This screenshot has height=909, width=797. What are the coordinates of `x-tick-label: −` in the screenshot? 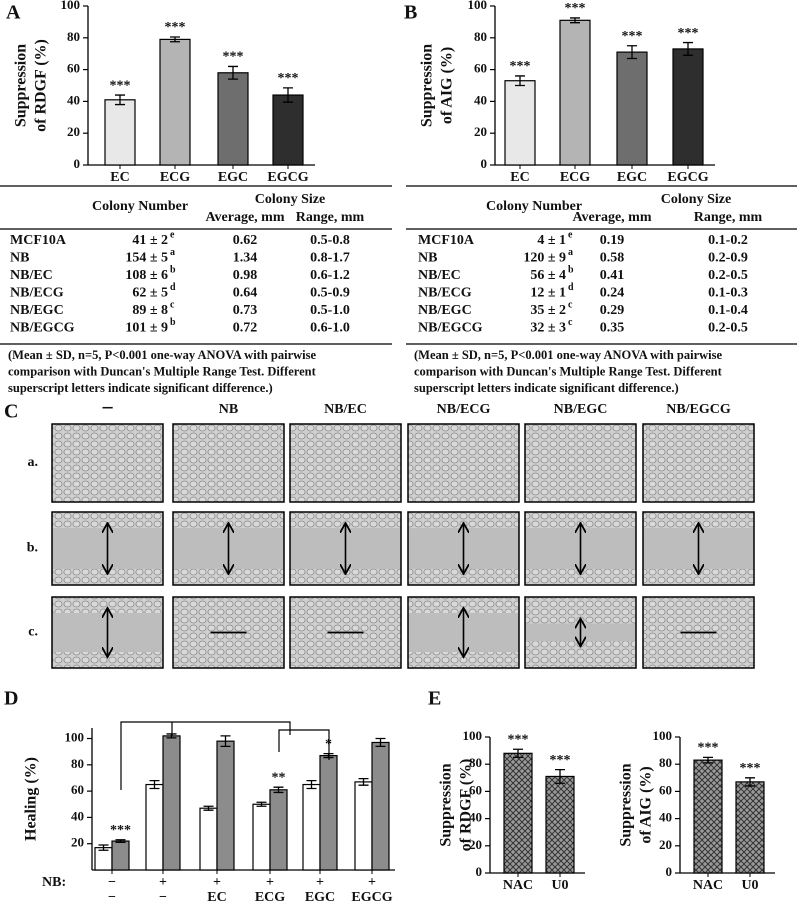 It's located at (163, 897).